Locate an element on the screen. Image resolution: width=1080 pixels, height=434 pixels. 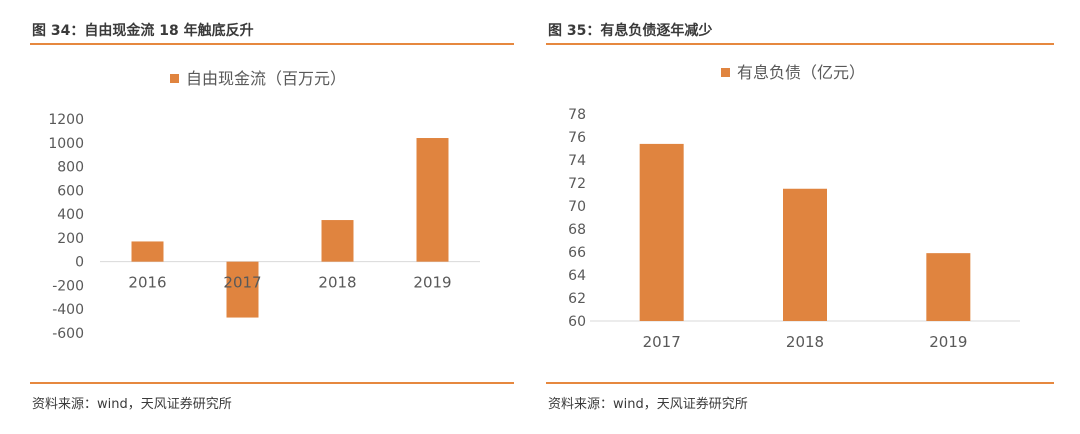
y-tick-label: 62 is located at coordinates (577, 299).